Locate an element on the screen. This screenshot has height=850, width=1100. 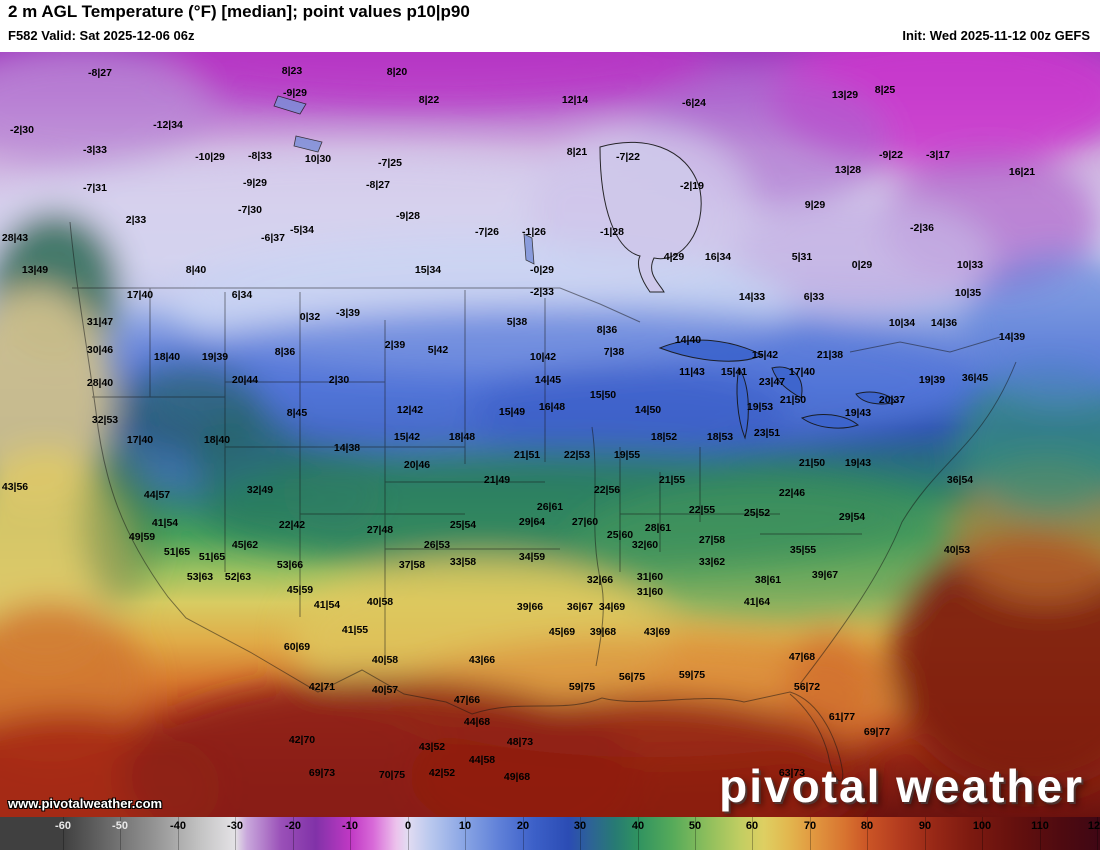
point-value: -2|33 is located at coordinates (542, 291).